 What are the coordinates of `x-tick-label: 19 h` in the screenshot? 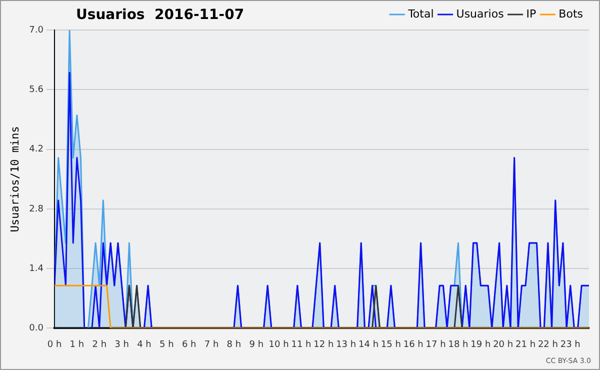 It's located at (480, 345).